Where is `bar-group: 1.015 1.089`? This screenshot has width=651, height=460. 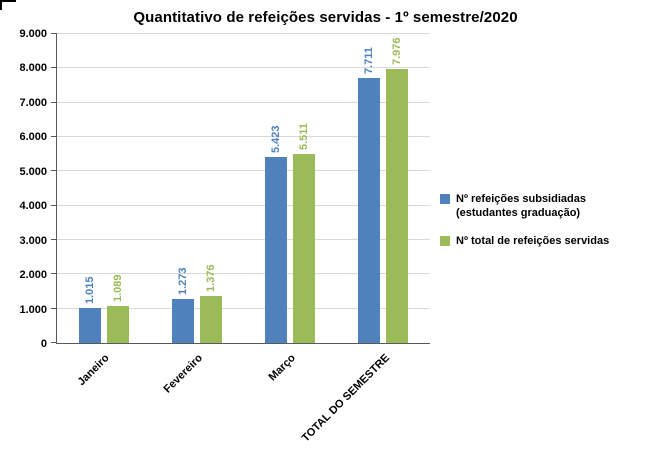
bar-group: 1.015 1.089 is located at coordinates (103, 188).